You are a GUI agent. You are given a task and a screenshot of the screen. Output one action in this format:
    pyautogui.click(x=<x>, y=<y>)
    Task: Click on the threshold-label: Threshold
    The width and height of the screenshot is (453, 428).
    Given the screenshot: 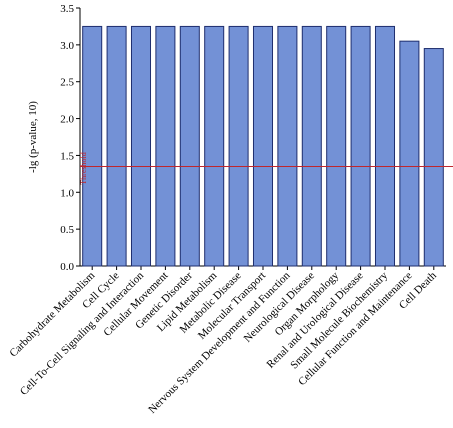 What is the action you would take?
    pyautogui.click(x=83, y=168)
    